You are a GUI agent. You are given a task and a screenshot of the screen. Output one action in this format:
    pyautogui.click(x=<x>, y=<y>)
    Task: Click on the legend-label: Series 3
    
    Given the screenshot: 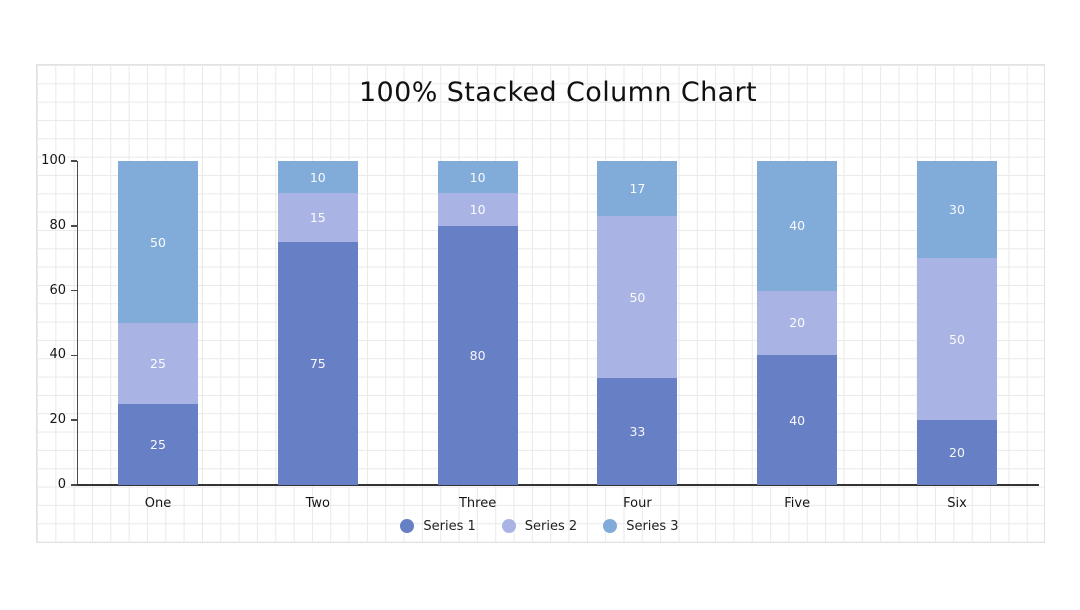 What is the action you would take?
    pyautogui.click(x=652, y=526)
    